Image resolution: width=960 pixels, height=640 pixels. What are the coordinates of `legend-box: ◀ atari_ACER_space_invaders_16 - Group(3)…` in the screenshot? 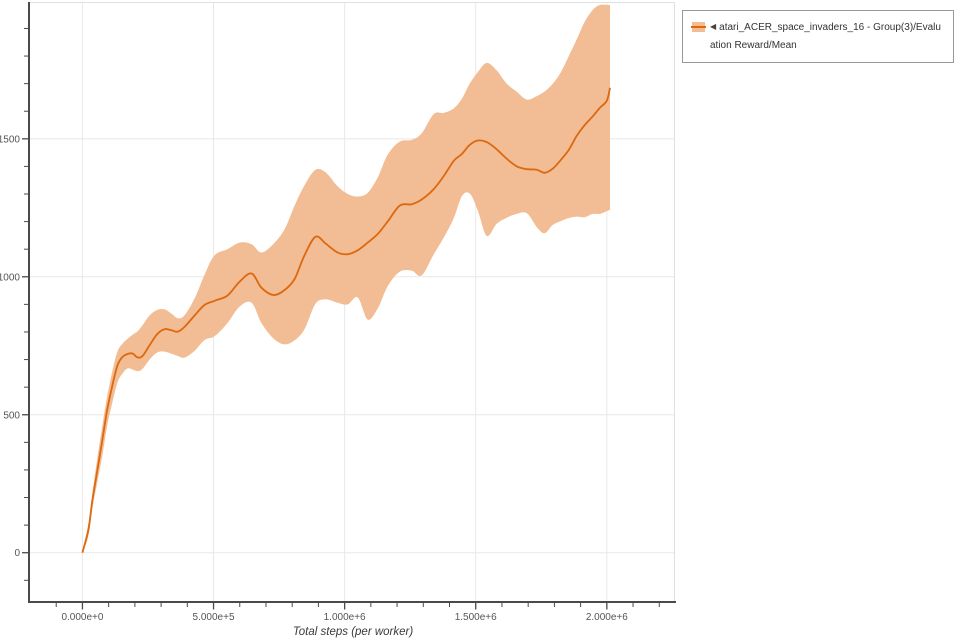 It's located at (818, 36).